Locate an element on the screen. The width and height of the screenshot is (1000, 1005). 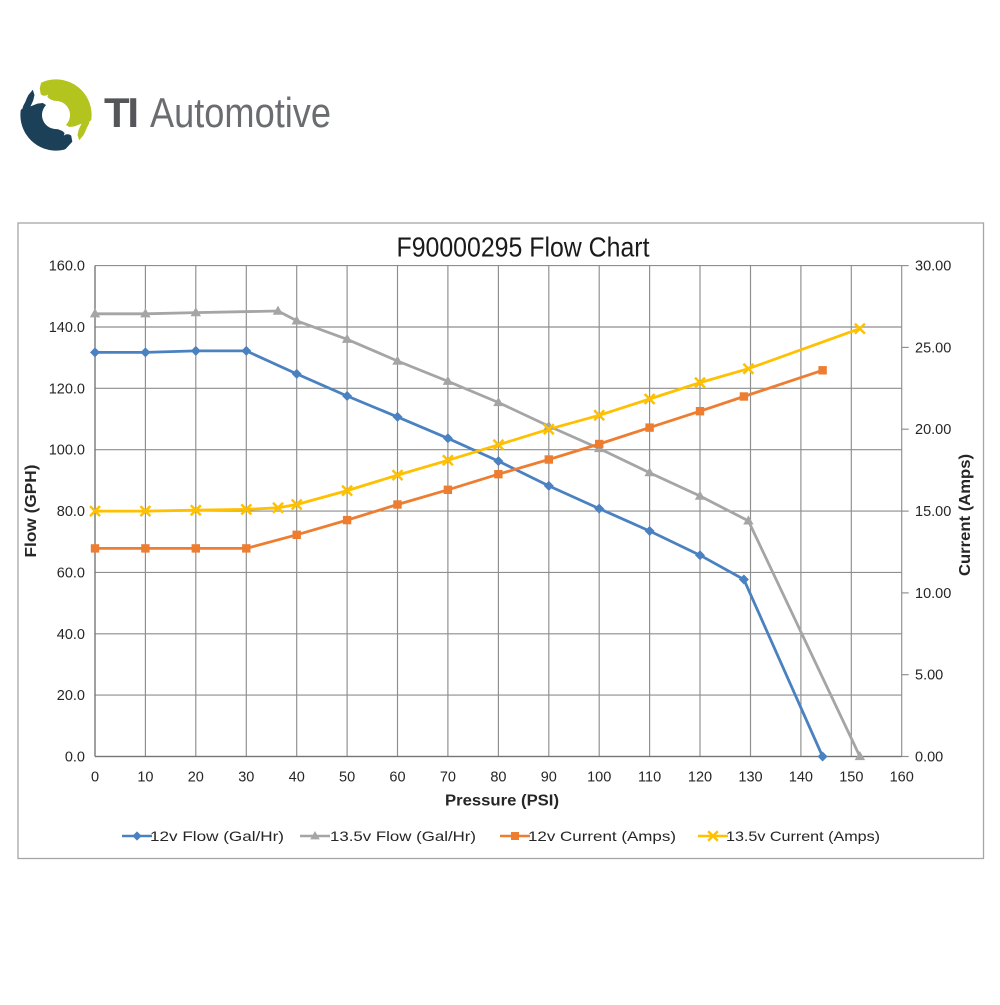
svg-text: 120 is located at coordinates (700, 778).